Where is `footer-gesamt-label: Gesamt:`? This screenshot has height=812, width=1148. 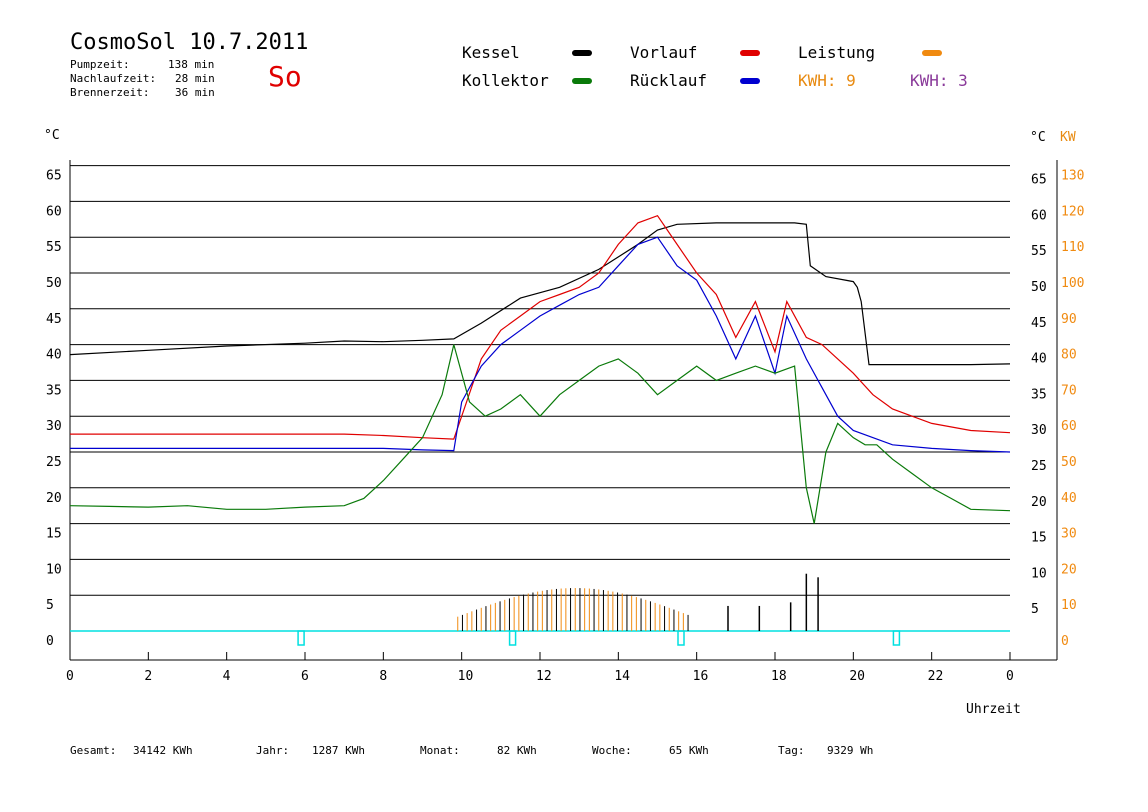 footer-gesamt-label: Gesamt: is located at coordinates (93, 750).